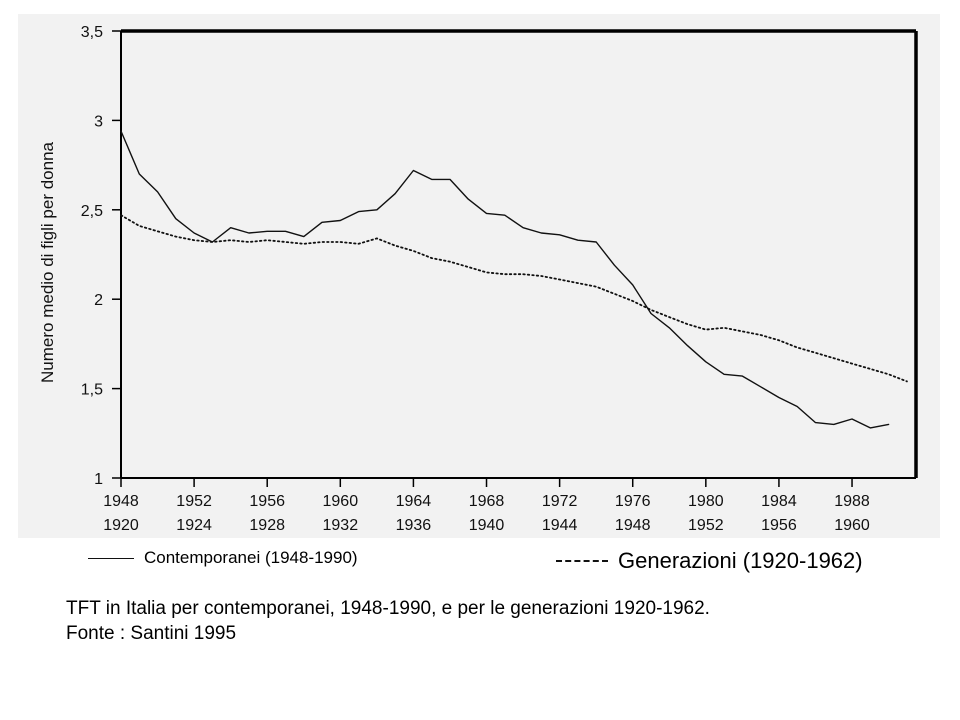 The image size is (960, 720). Describe the element at coordinates (251, 557) in the screenshot. I see `legend-label-contemporanei: Contemporanei (1948-1990)` at that location.